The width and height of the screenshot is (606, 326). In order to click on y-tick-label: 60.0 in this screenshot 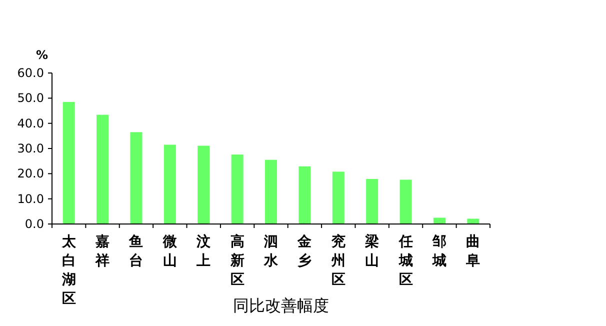, I will do `click(30, 73)`.